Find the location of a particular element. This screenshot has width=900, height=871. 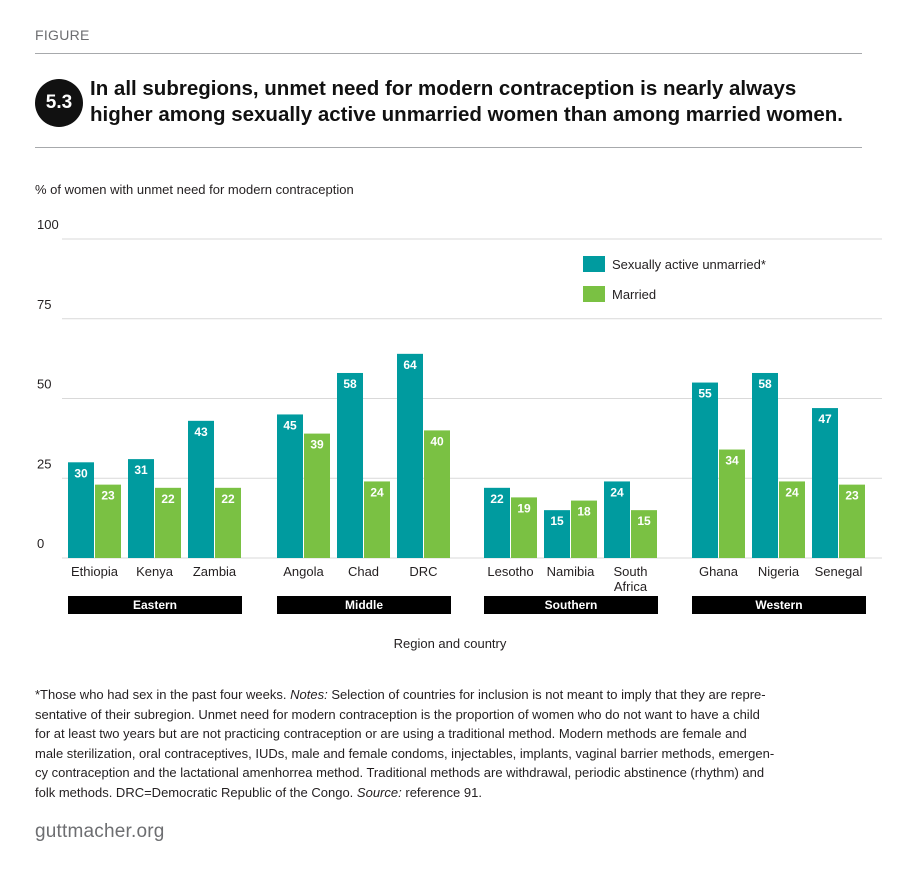

bar-value-label: 55 is located at coordinates (705, 394).